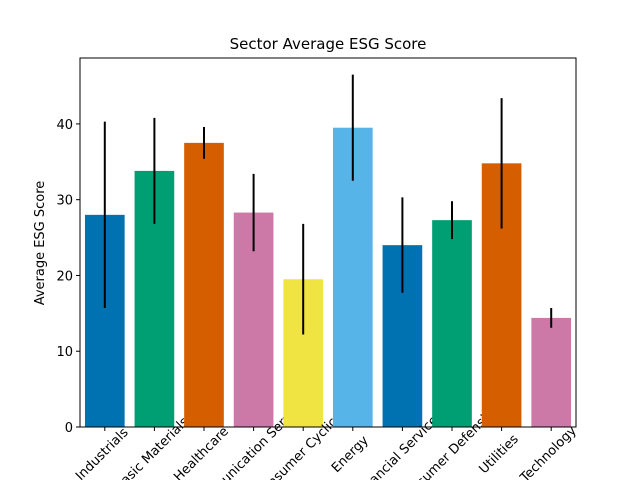 Image resolution: width=640 pixels, height=480 pixels. What do you see at coordinates (64, 125) in the screenshot?
I see `y-tick-label: 40` at bounding box center [64, 125].